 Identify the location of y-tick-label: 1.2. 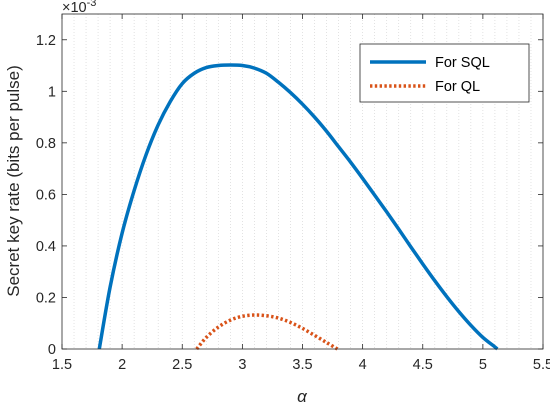
(46, 41).